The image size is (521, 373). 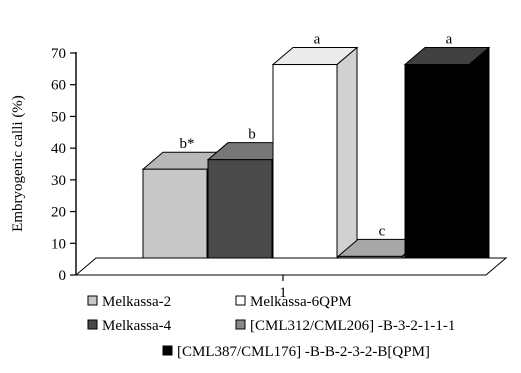 I want to click on legend-label: [CML312/CML206] -B-3-2-1-1-1, so click(x=352, y=326).